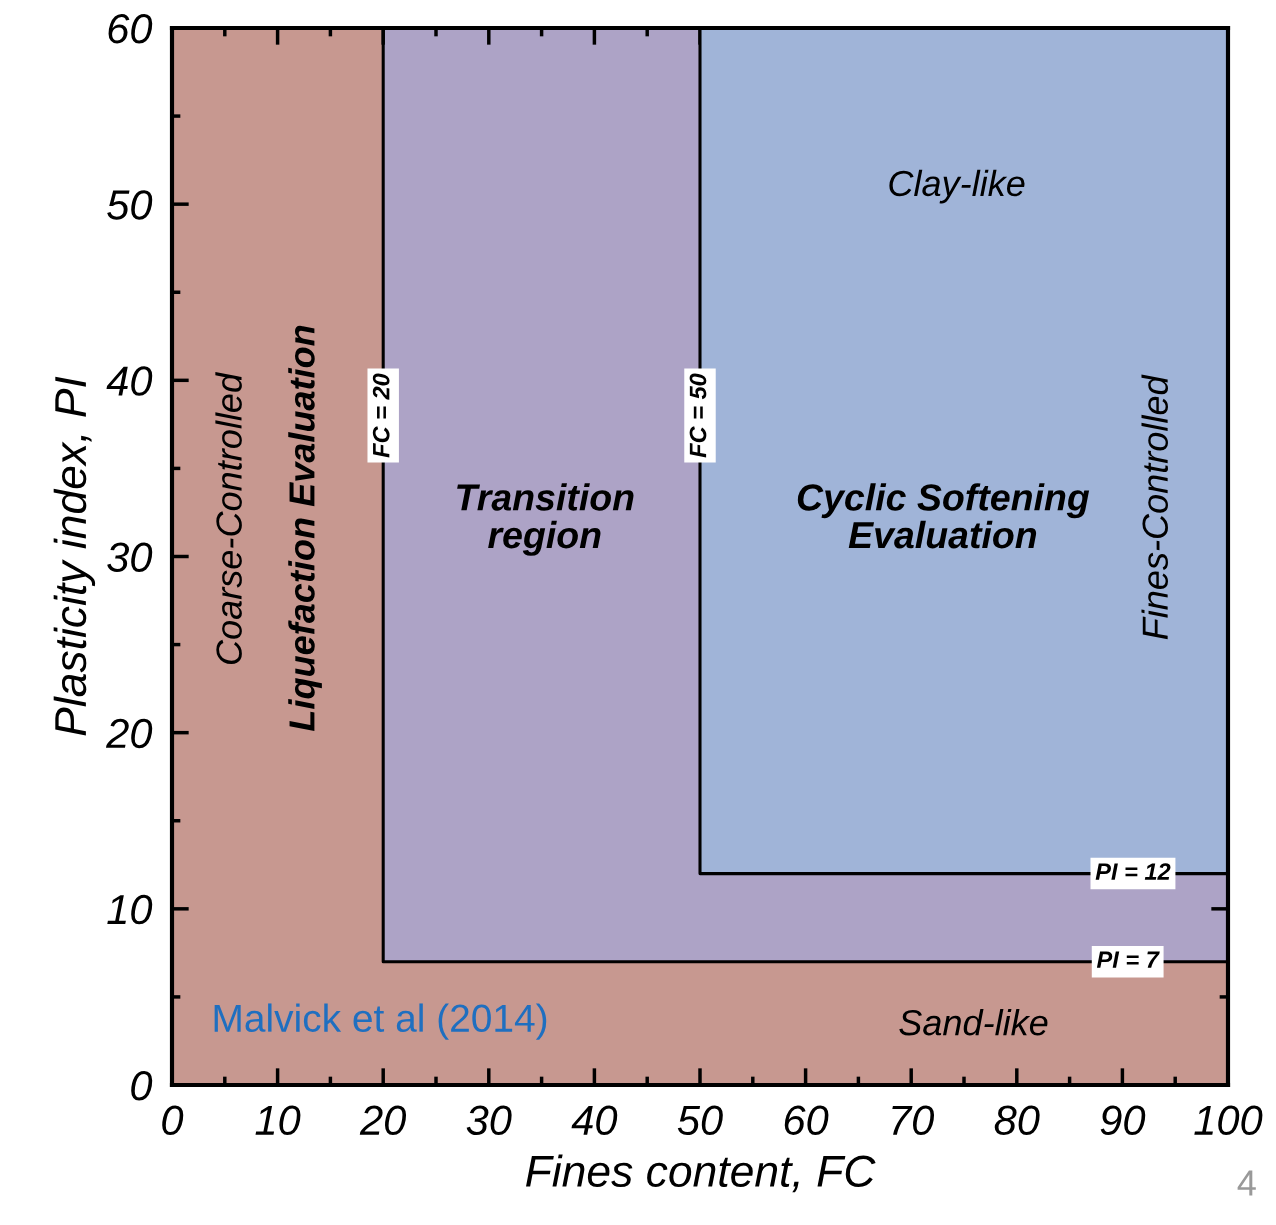 Image resolution: width=1276 pixels, height=1225 pixels. Describe the element at coordinates (74, 556) in the screenshot. I see `y-axis-title: Plasticity index, PI` at that location.